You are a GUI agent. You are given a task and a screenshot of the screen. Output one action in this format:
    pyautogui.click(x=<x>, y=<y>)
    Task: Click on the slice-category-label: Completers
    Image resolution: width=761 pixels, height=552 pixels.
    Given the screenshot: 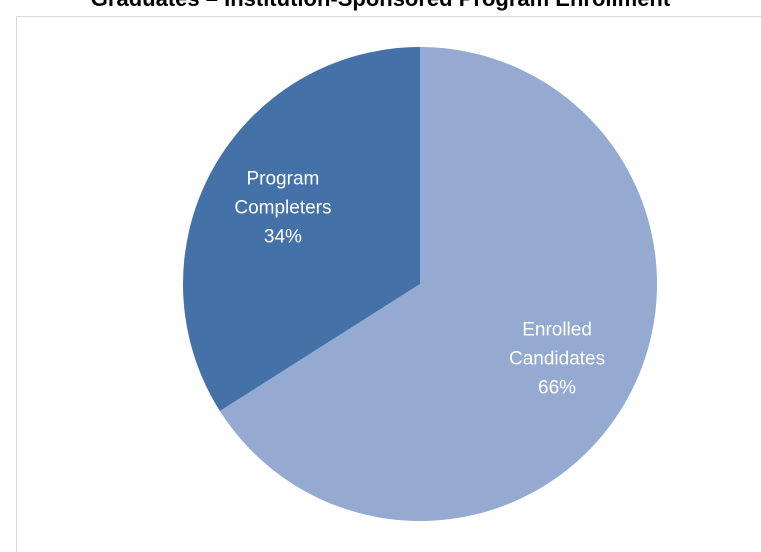 What is the action you would take?
    pyautogui.click(x=282, y=208)
    